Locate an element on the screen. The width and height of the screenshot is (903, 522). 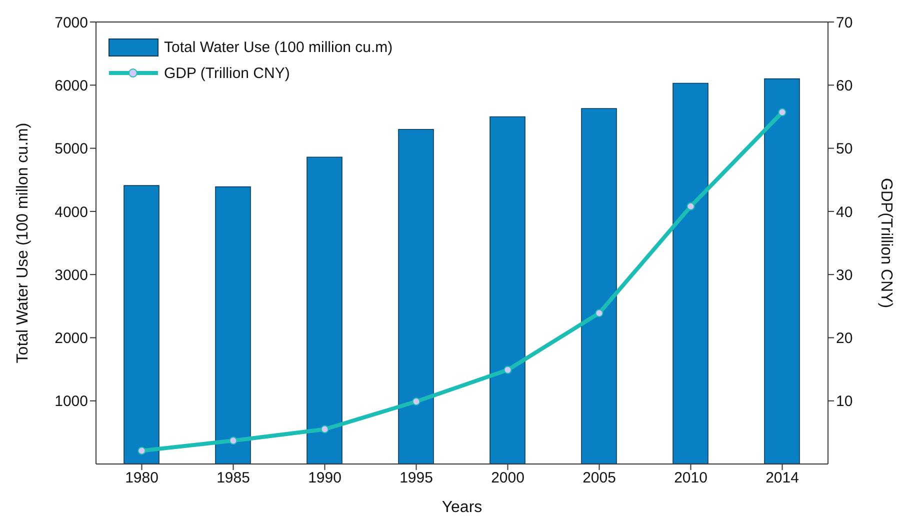
y2-tick-label: 40 is located at coordinates (844, 212).